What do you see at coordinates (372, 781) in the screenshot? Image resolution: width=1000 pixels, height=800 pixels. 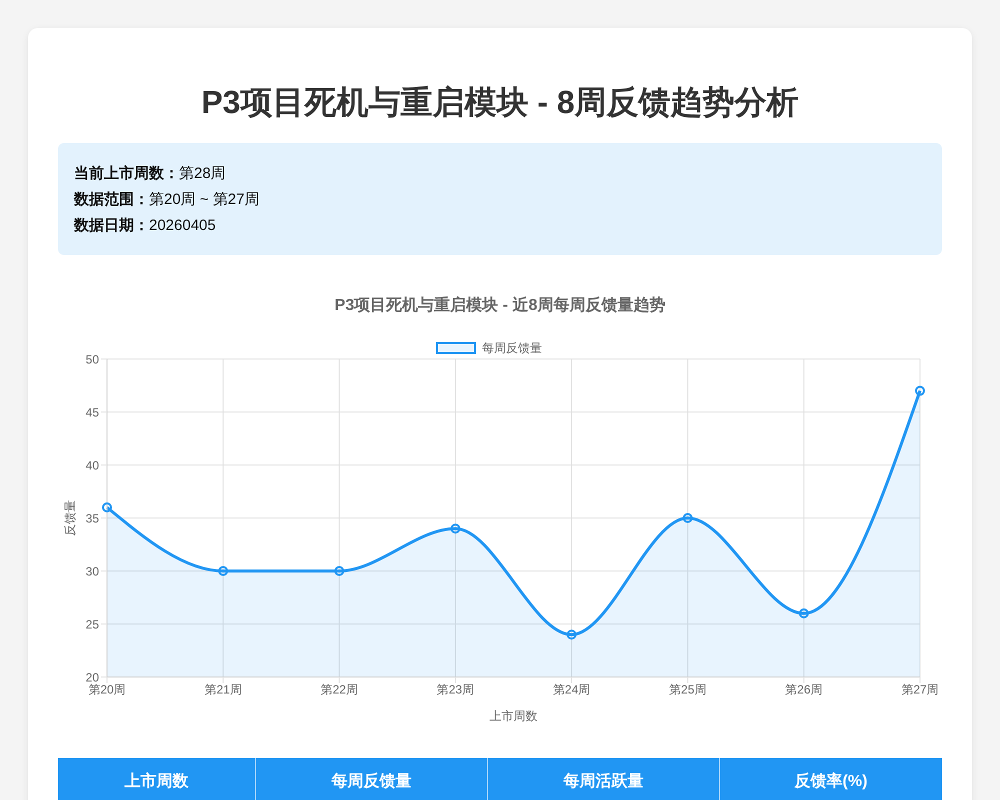 I see `text: 每周反馈量` at bounding box center [372, 781].